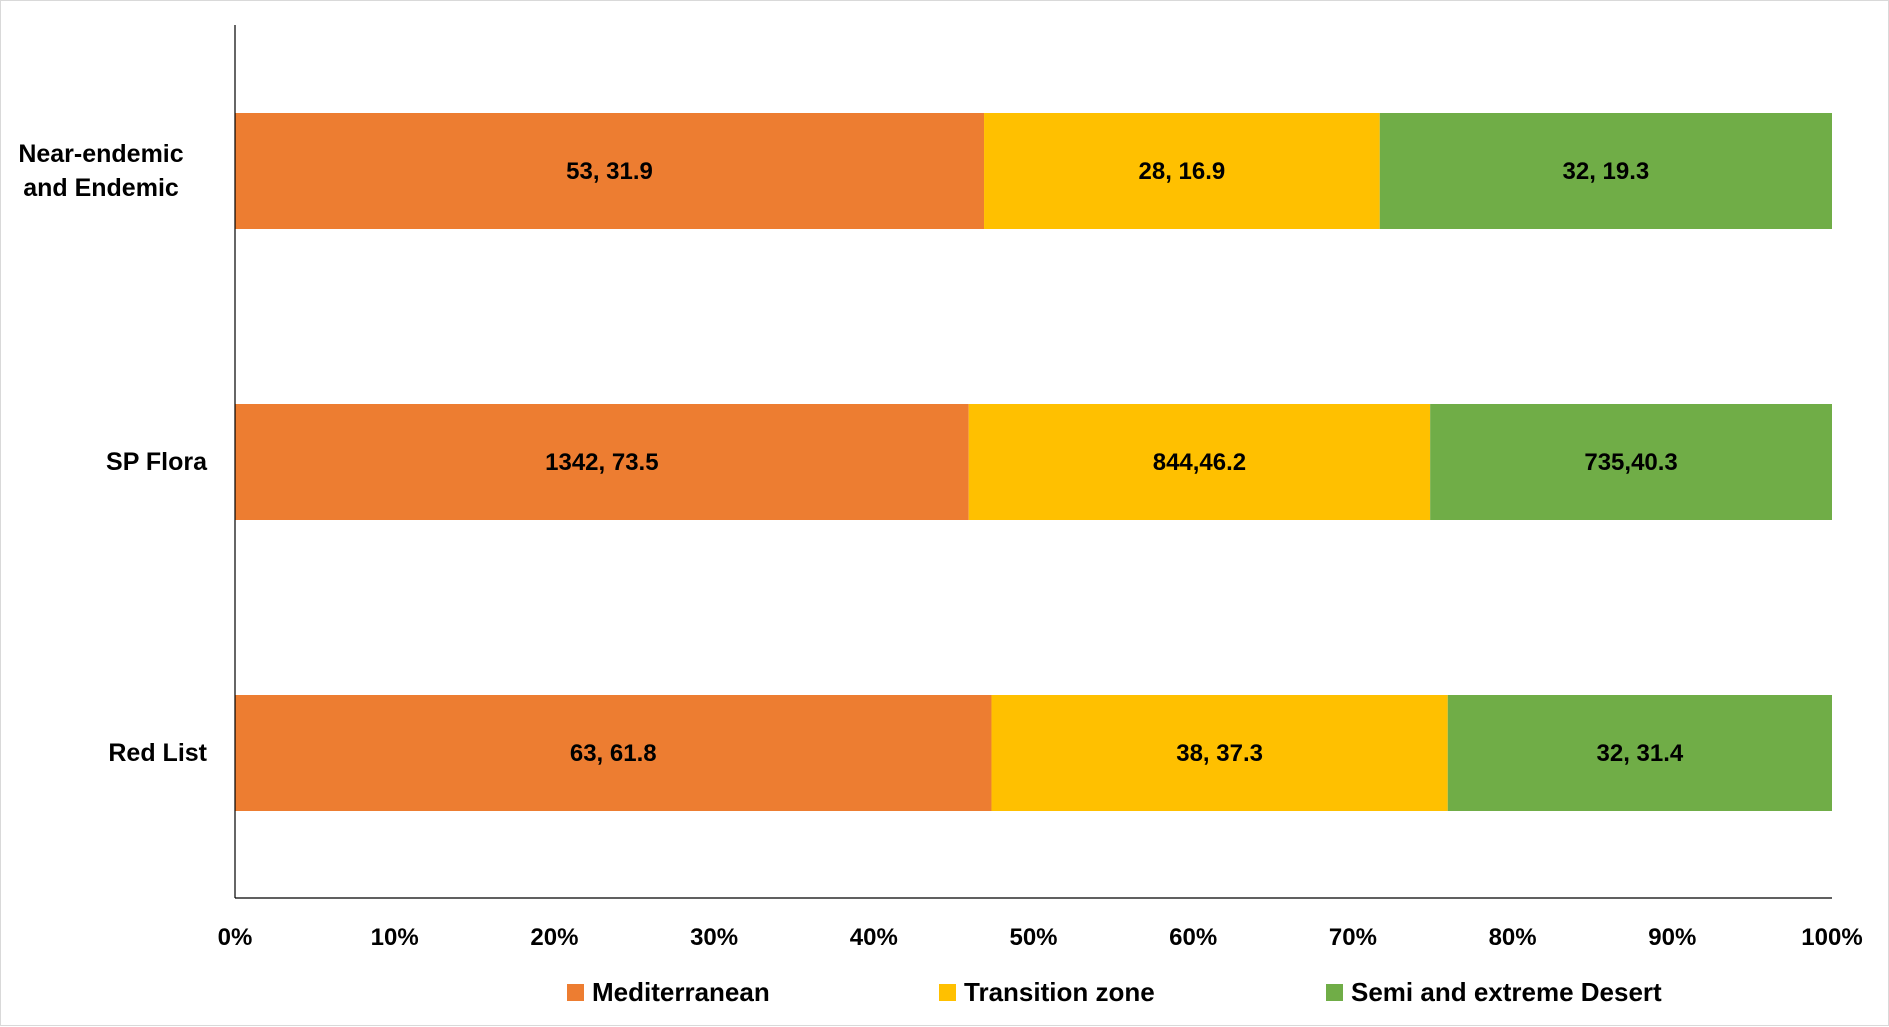 The height and width of the screenshot is (1027, 1889). What do you see at coordinates (1059, 992) in the screenshot?
I see `legend-label-2: Transition zone` at bounding box center [1059, 992].